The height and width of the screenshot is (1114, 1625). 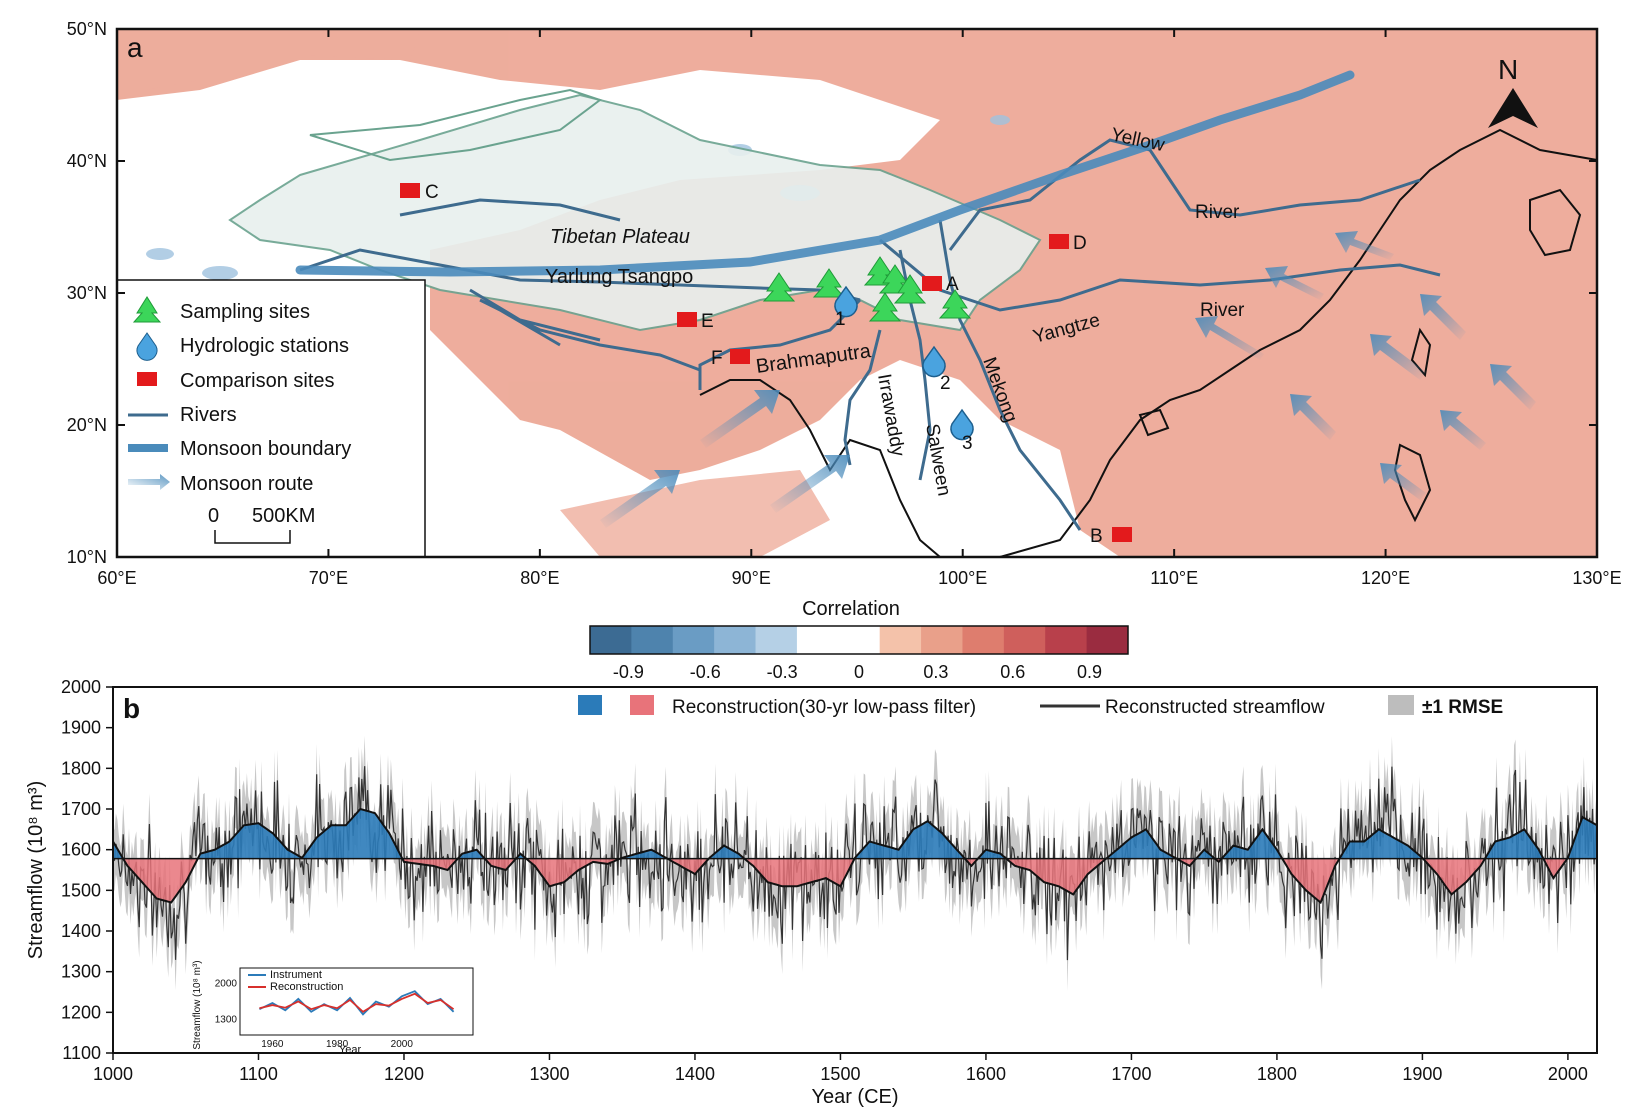 I want to click on colorbar: Correlation -0.9 -0.6 -0.3 0 0.3 0.6 0.9, so click(x=859, y=640).